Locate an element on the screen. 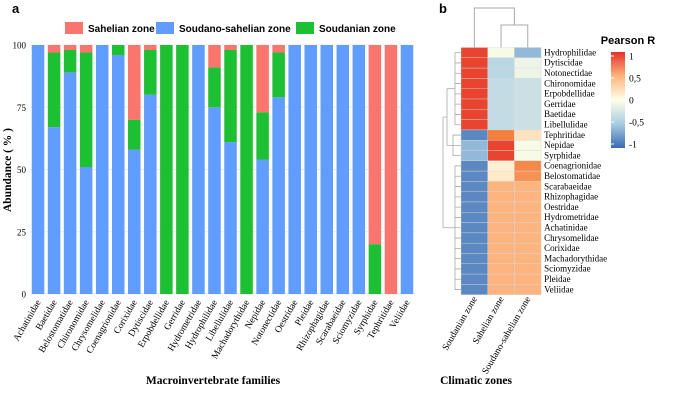 The width and height of the screenshot is (685, 418). panel-b-label: b is located at coordinates (443, 8).